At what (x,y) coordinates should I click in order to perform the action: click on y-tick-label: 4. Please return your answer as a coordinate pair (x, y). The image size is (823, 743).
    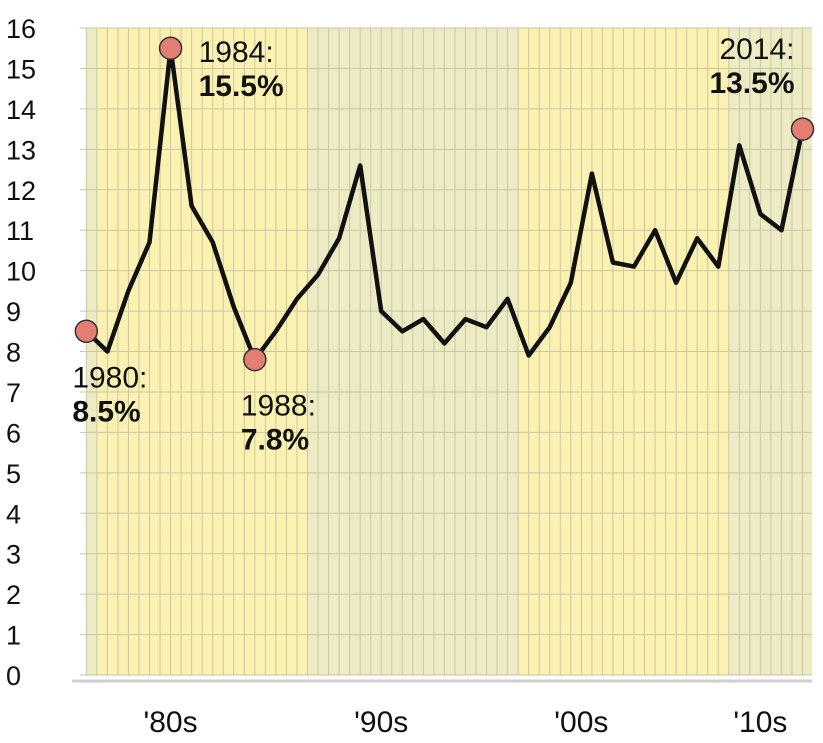
    Looking at the image, I should click on (13, 514).